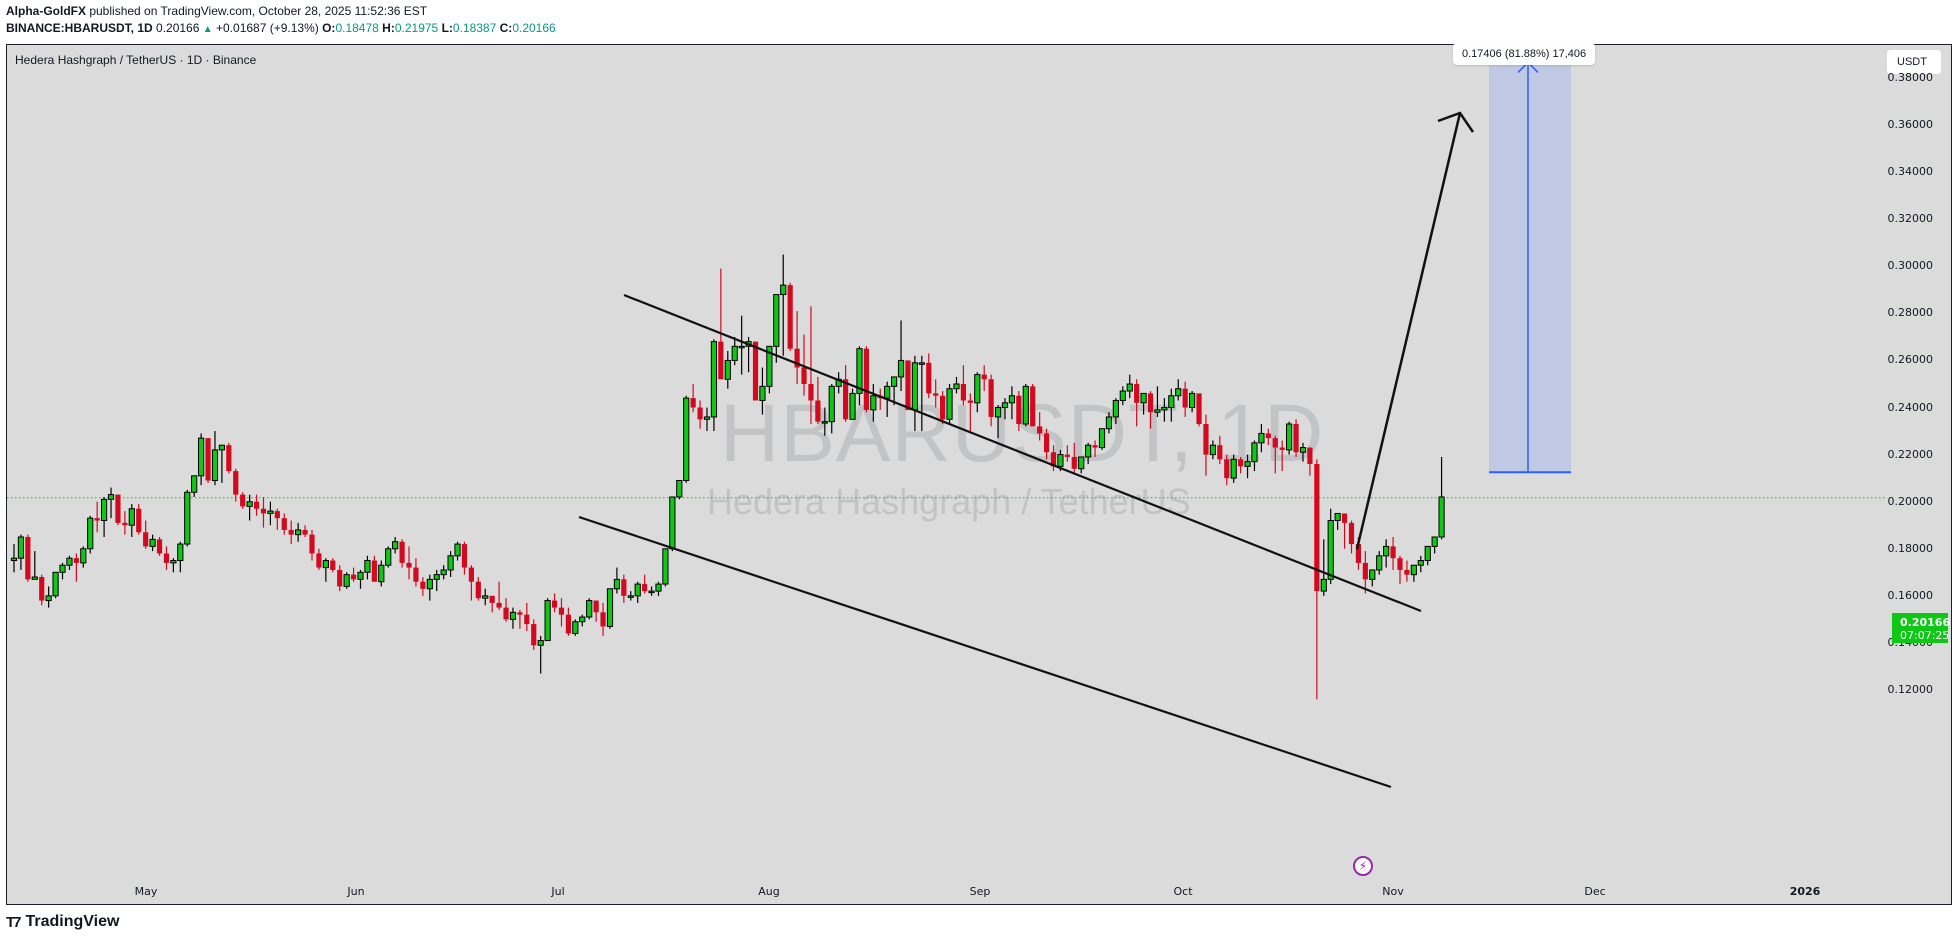 Image resolution: width=1957 pixels, height=941 pixels. What do you see at coordinates (447, 28) in the screenshot?
I see `low-label: L:` at bounding box center [447, 28].